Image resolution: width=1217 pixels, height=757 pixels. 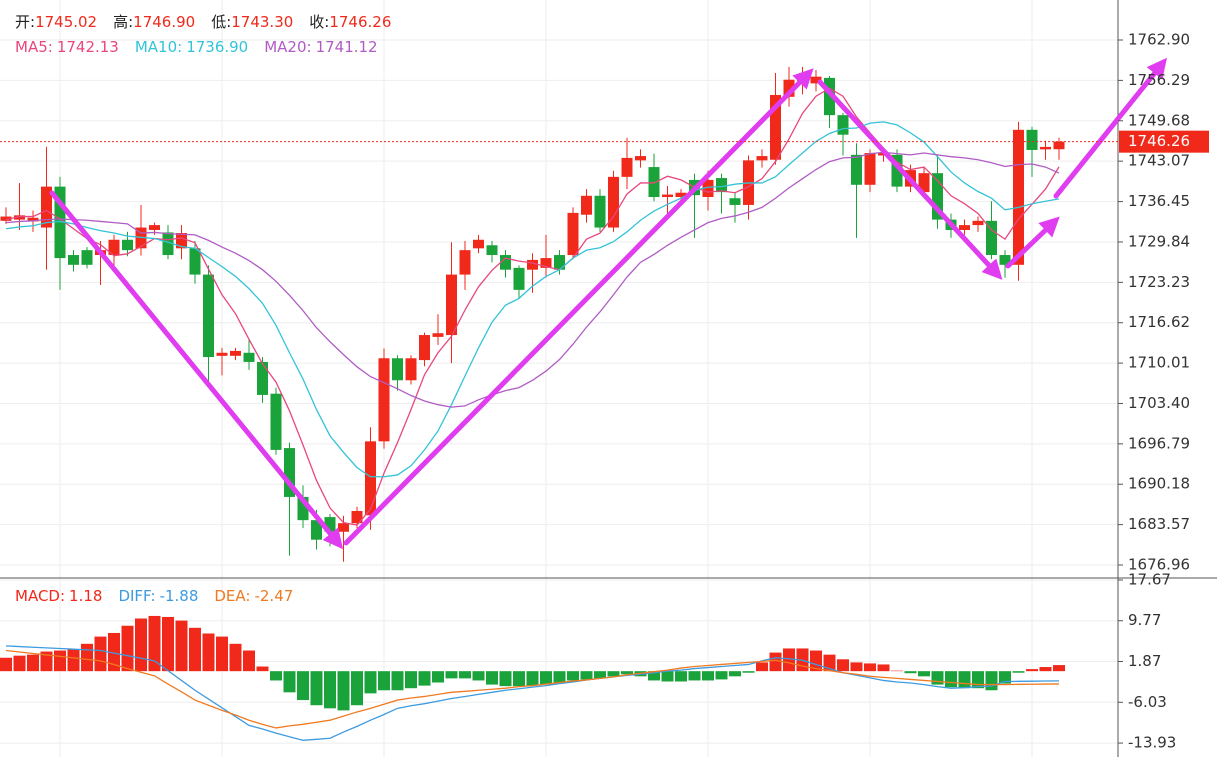 I want to click on legend-label: 开:, so click(x=25, y=22).